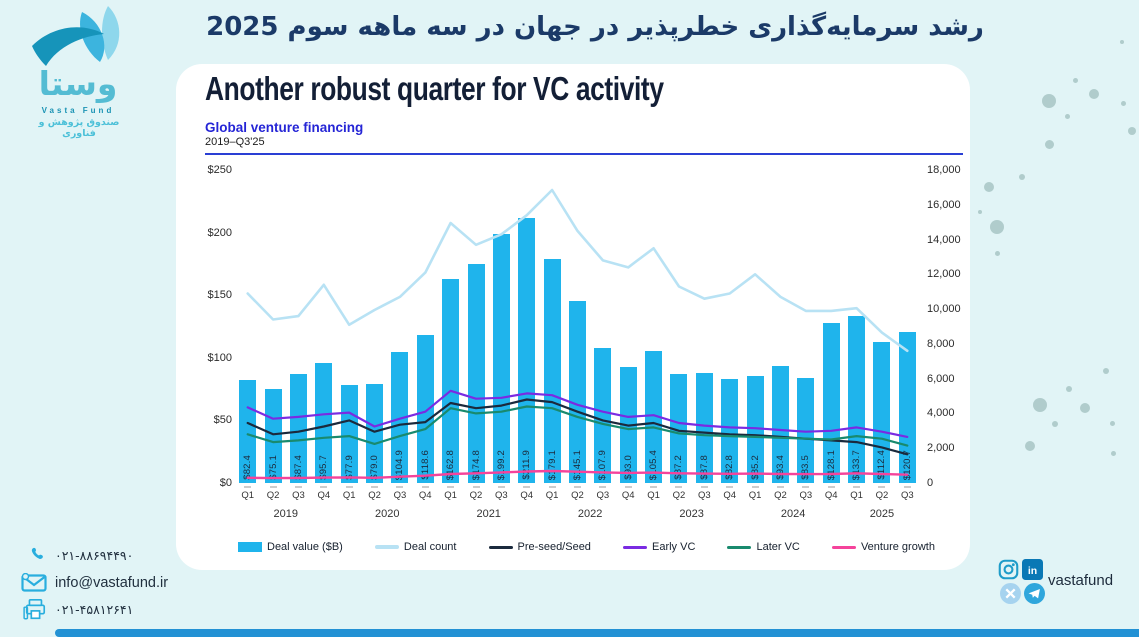  Describe the element at coordinates (597, 633) in the screenshot. I see `footer-accent-bar` at that location.